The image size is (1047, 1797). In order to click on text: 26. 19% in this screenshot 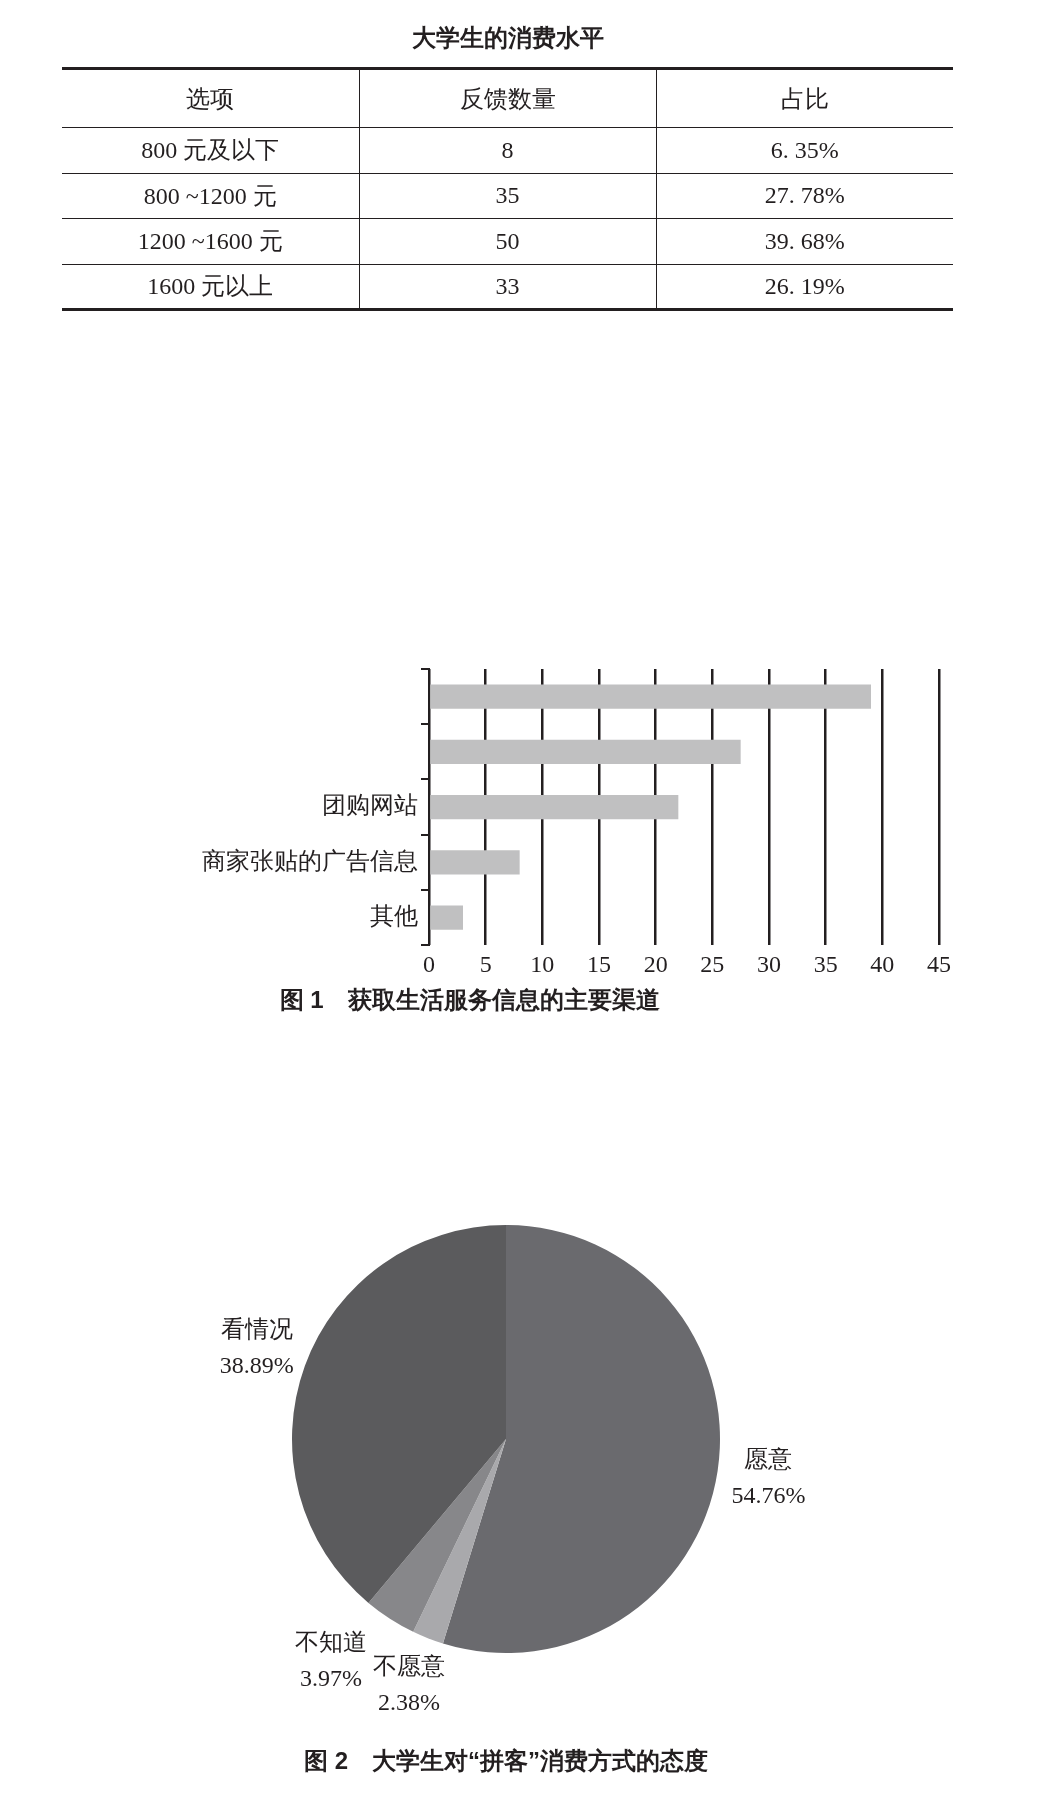, I will do `click(804, 285)`.